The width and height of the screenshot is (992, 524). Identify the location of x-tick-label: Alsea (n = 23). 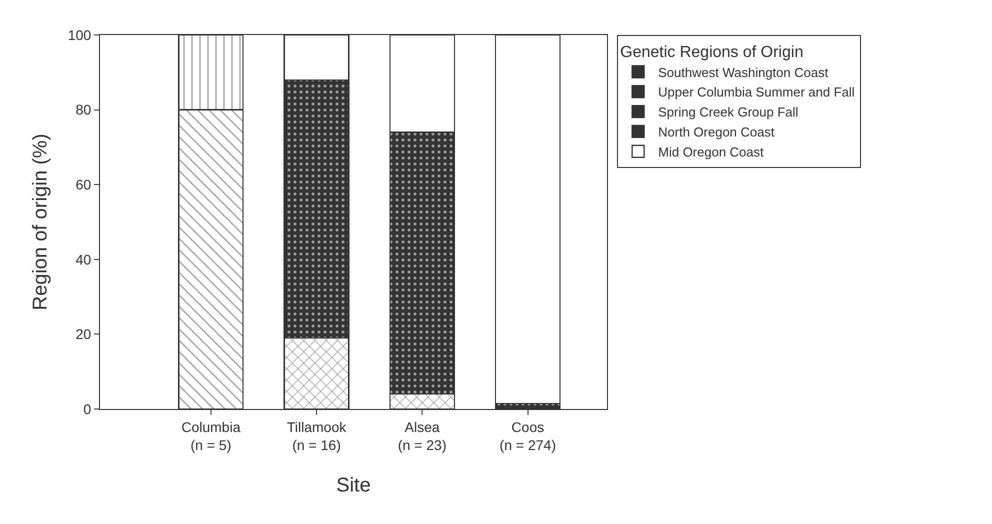
(422, 435).